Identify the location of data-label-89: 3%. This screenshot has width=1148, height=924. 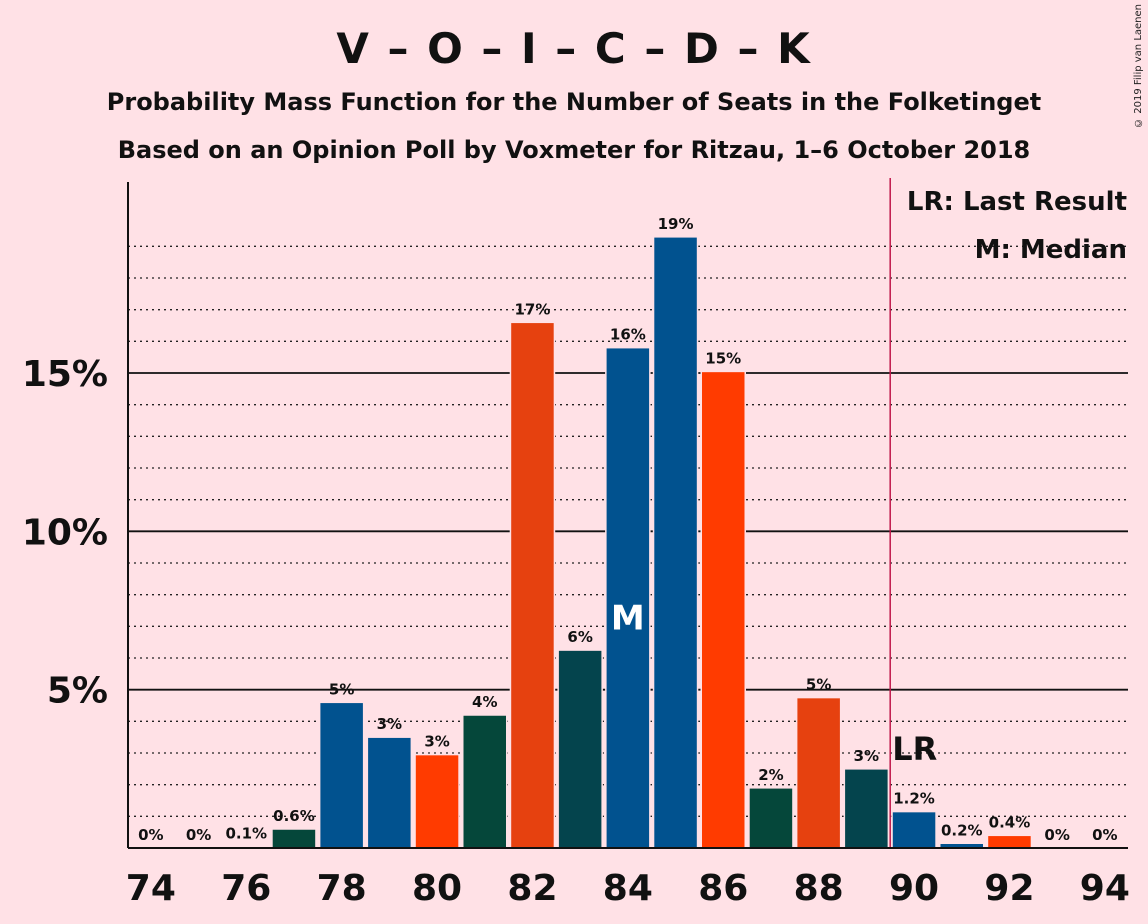
(866, 756).